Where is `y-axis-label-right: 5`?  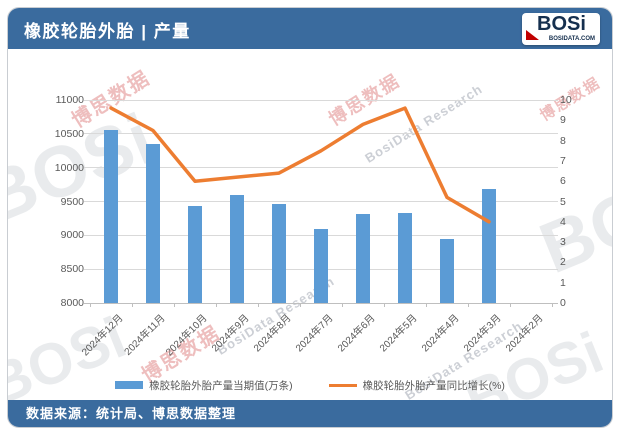
y-axis-label-right: 5 is located at coordinates (563, 201).